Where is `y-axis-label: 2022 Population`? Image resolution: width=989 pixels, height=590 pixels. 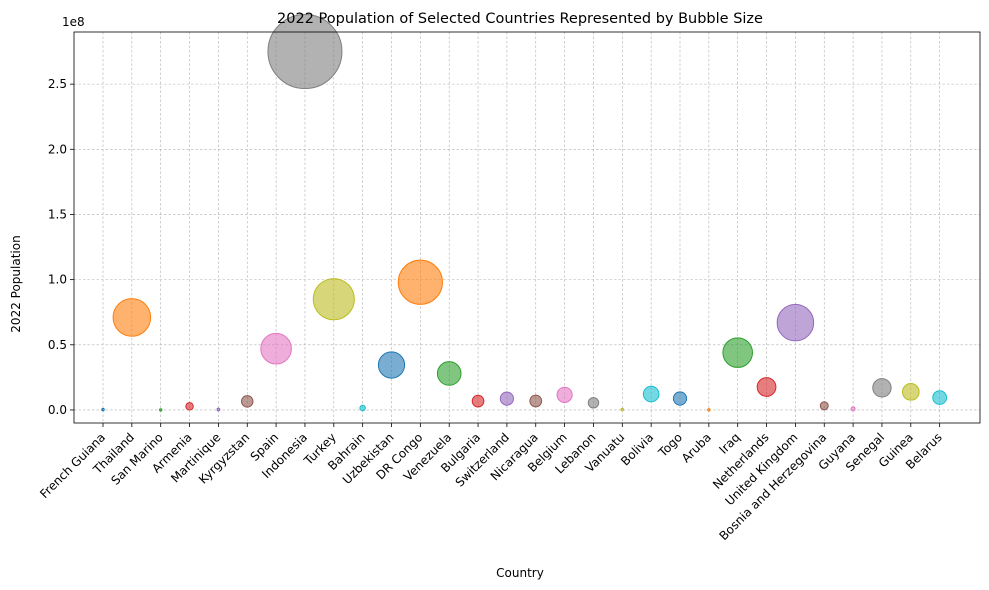 y-axis-label: 2022 Population is located at coordinates (16, 283).